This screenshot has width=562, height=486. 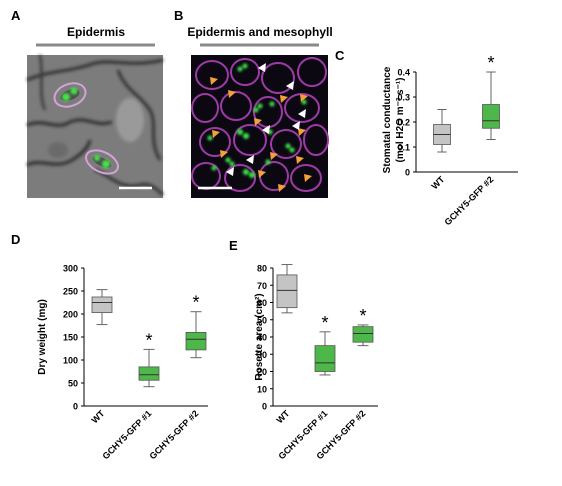 I want to click on panel-a-title: Epidermis, so click(x=96, y=32).